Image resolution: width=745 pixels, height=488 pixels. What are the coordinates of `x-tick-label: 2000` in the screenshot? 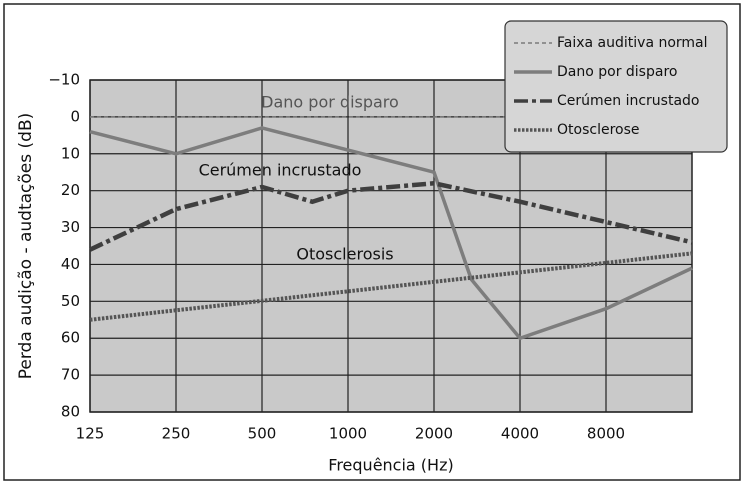 It's located at (434, 434).